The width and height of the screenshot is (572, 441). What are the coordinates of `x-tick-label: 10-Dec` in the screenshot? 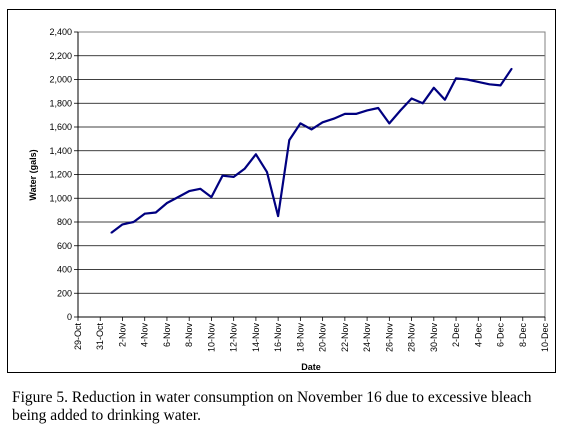 It's located at (545, 338).